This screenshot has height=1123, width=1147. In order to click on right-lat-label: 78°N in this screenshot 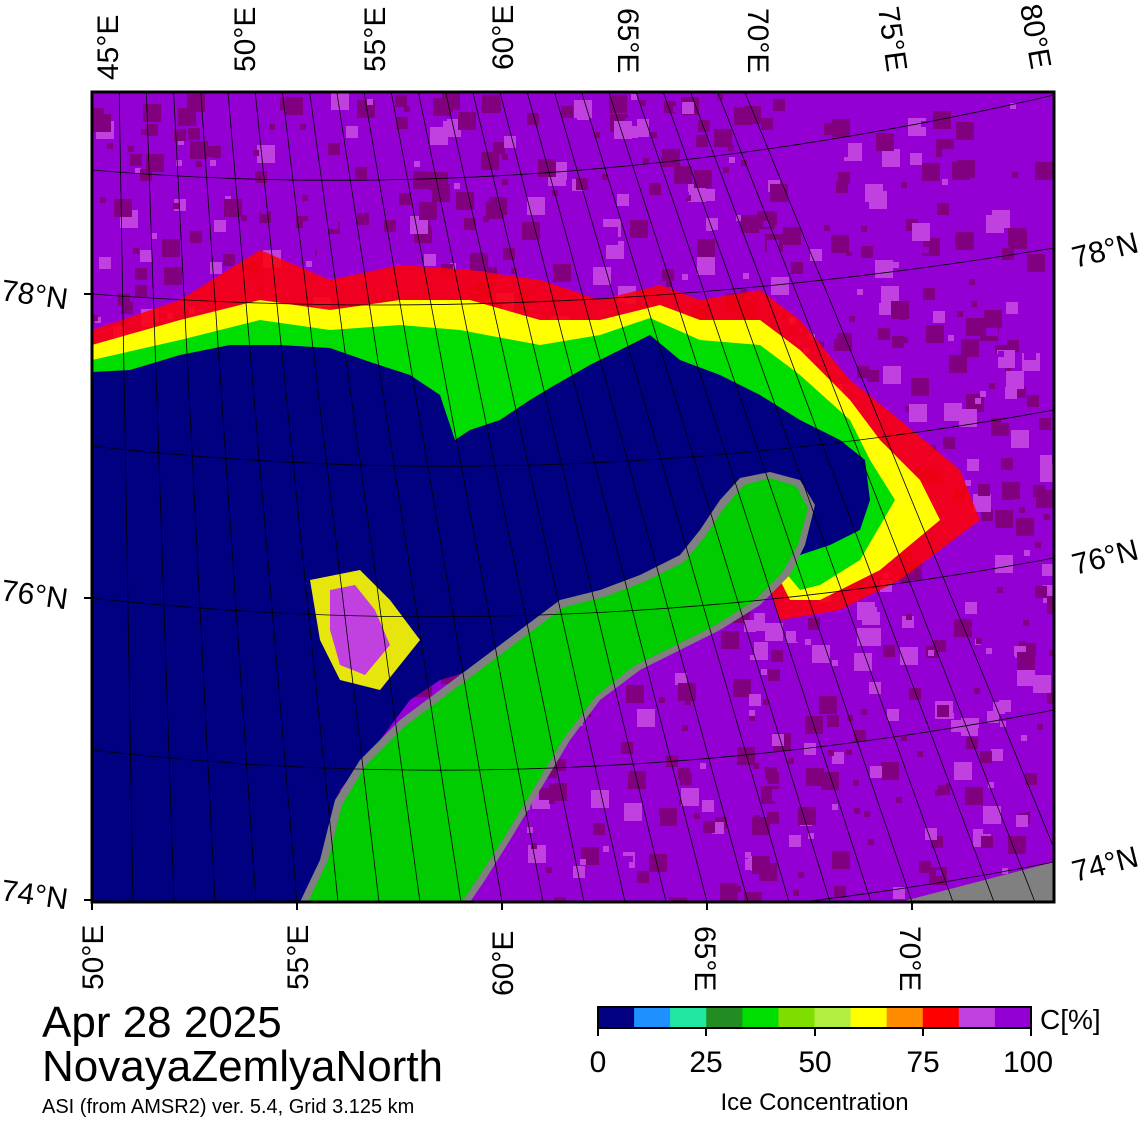, I will do `click(1105, 251)`.